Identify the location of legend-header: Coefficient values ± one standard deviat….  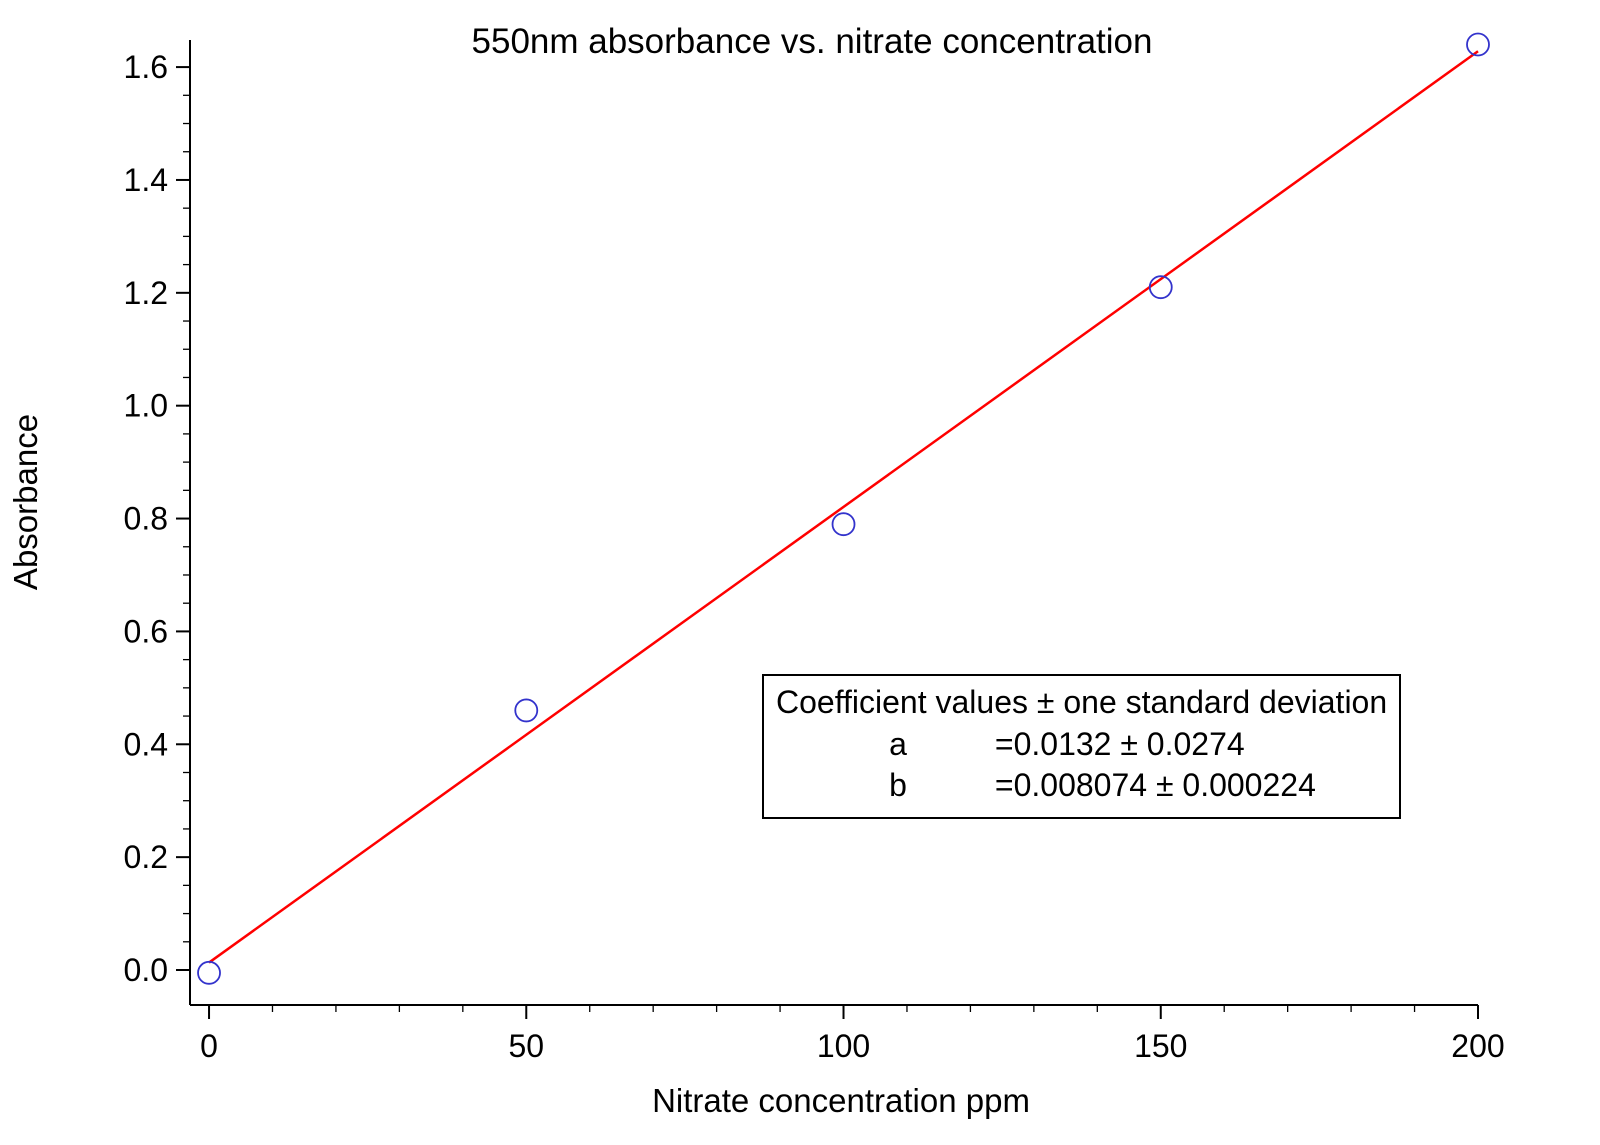
(1082, 702).